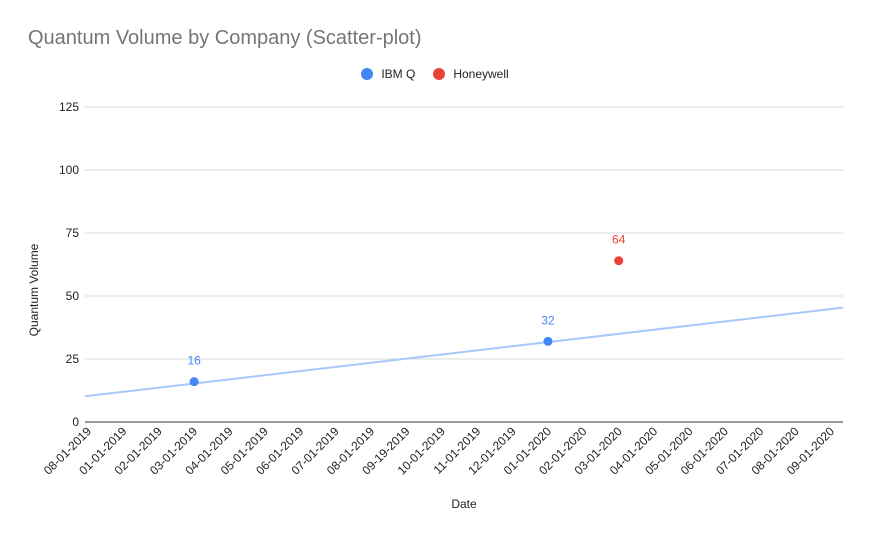 This screenshot has height=538, width=870. Describe the element at coordinates (398, 74) in the screenshot. I see `legend-label-ibm-q: IBM Q` at that location.